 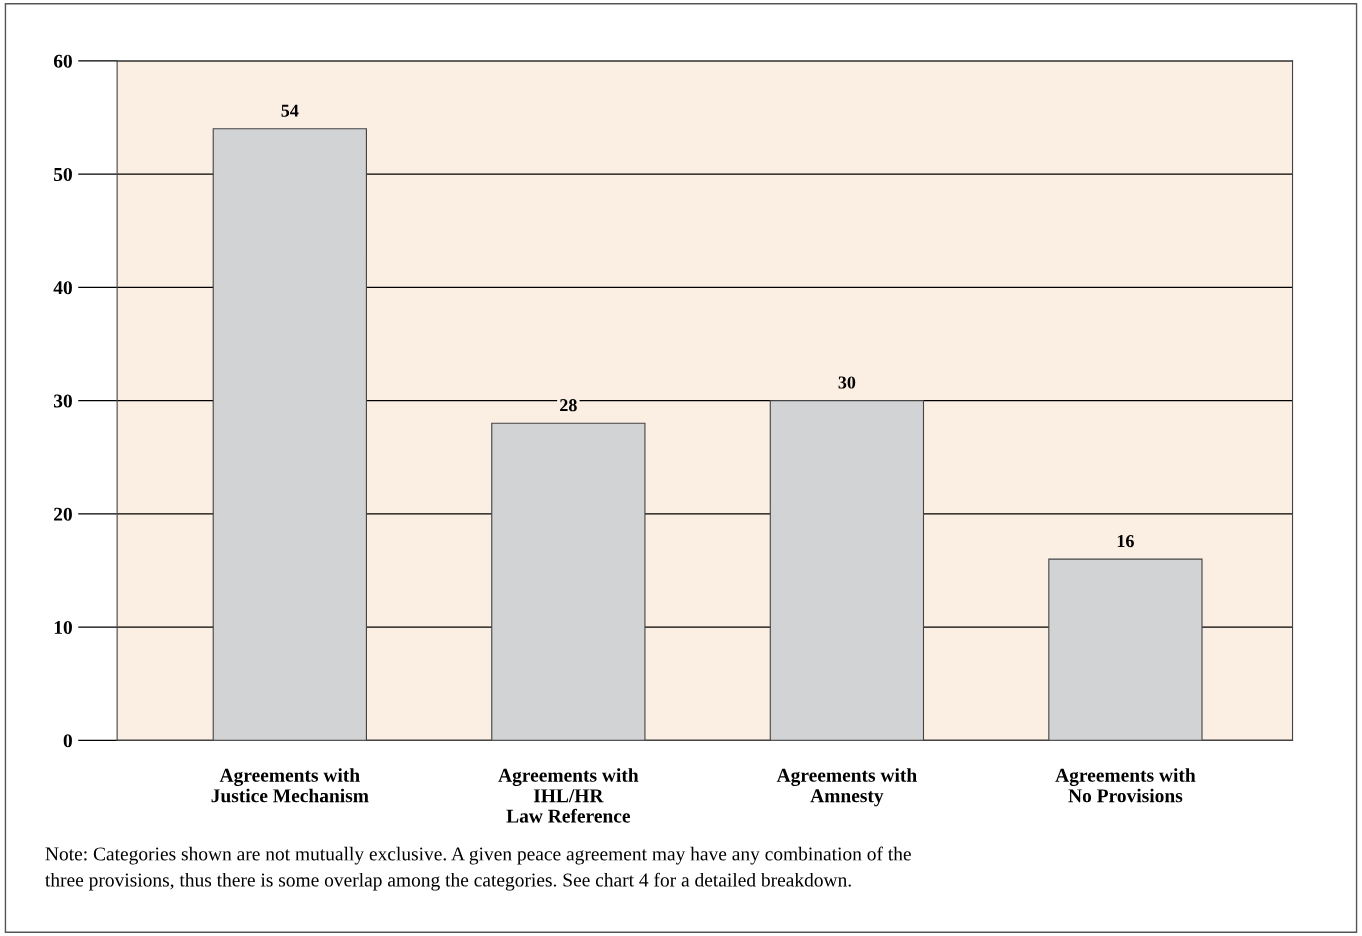 I want to click on y-tick-label: 50, so click(x=63, y=174).